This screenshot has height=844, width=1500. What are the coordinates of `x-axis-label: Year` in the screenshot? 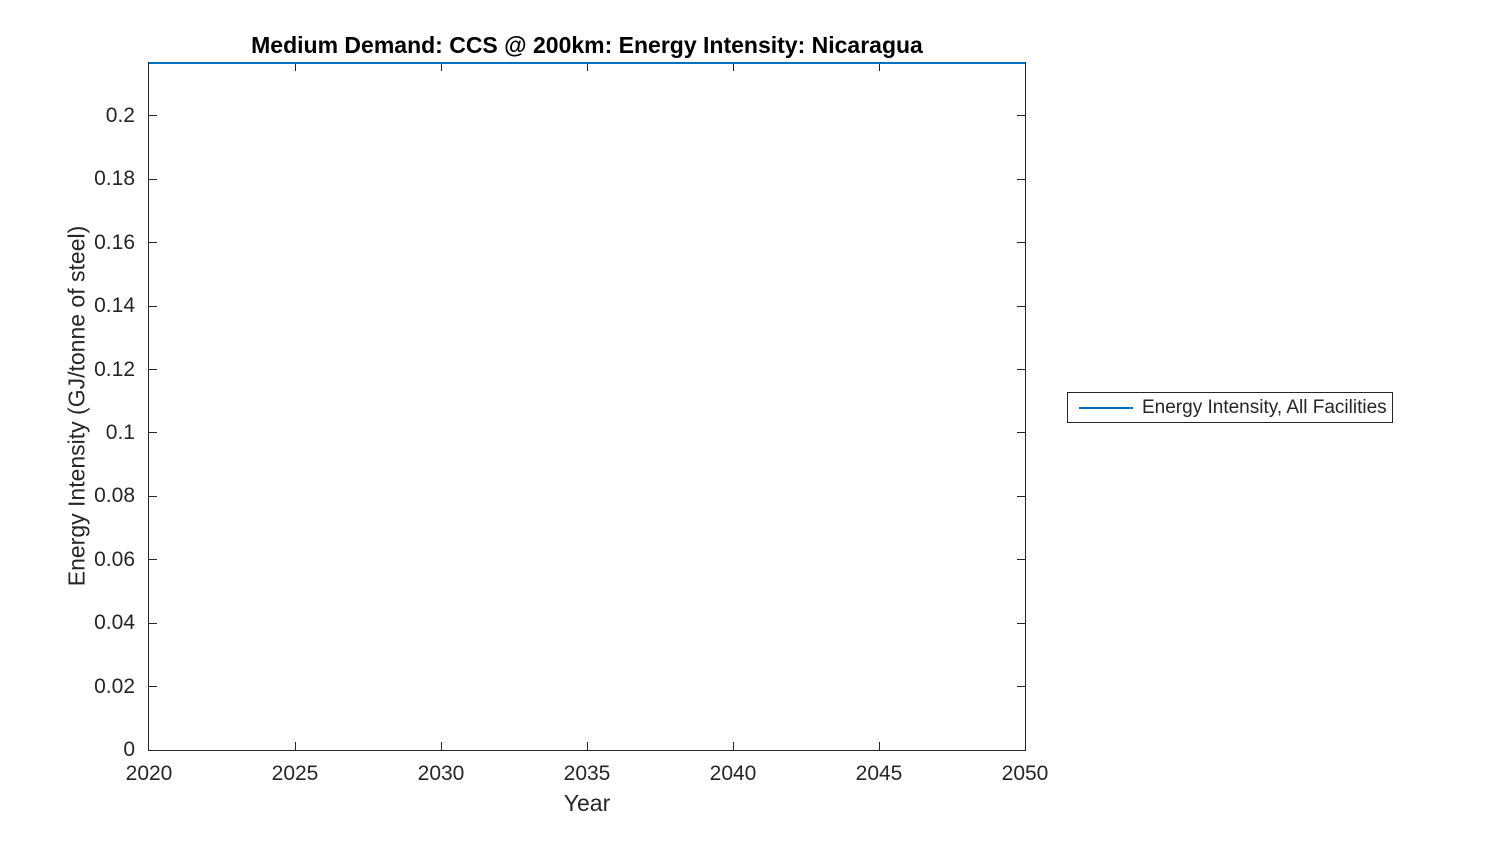 It's located at (587, 803).